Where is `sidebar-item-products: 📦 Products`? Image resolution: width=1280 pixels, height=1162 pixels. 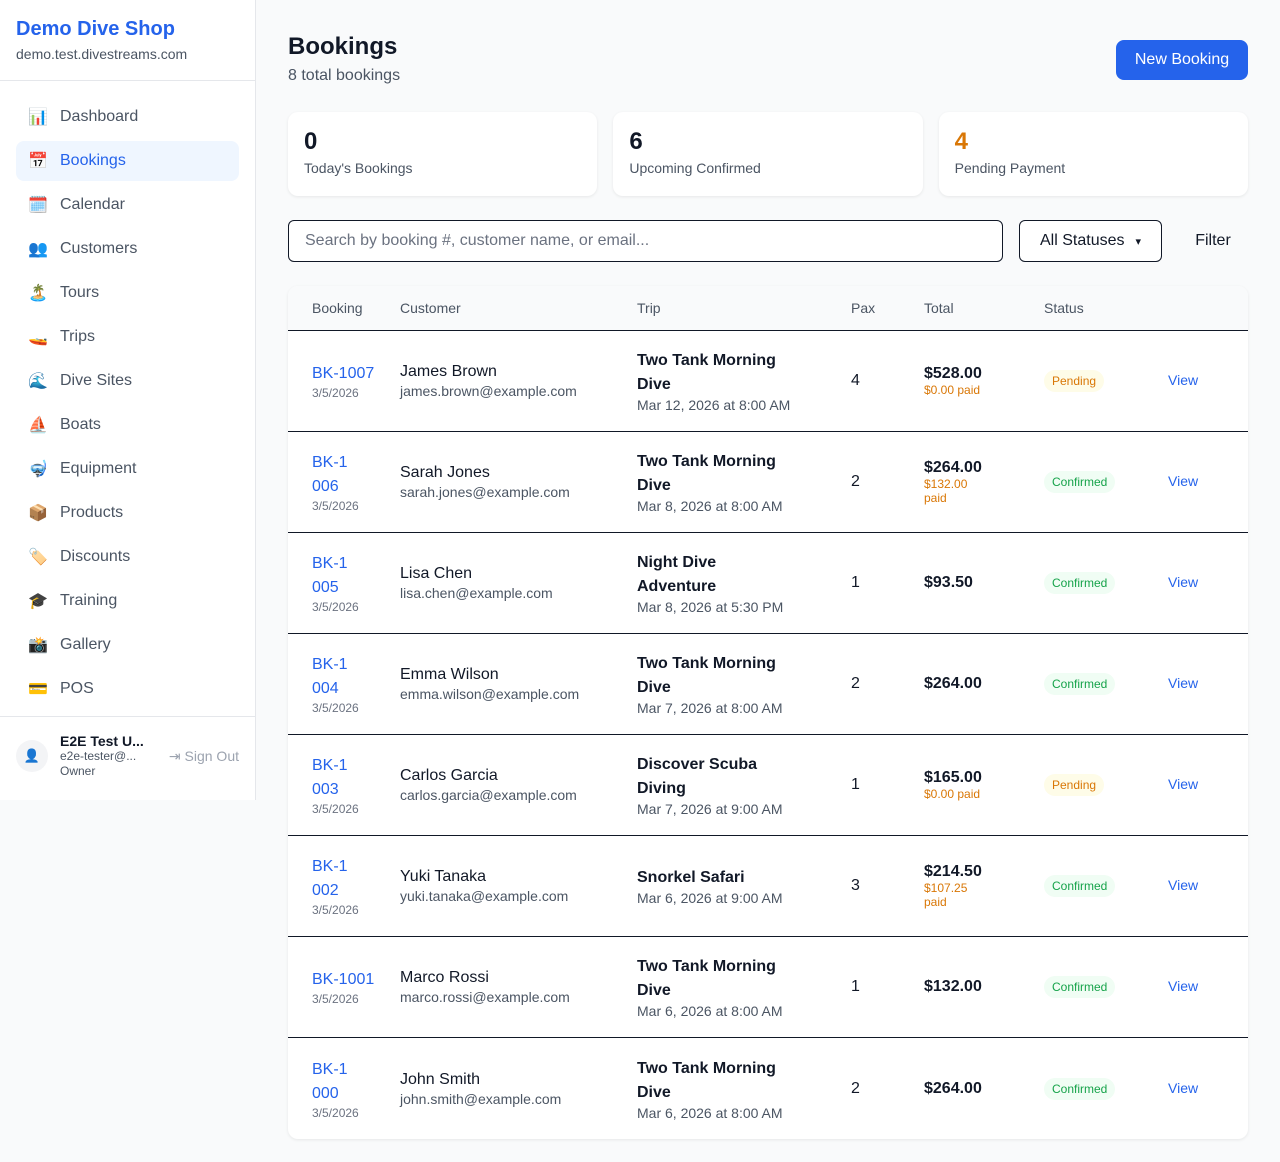 sidebar-item-products: 📦 Products is located at coordinates (127, 513).